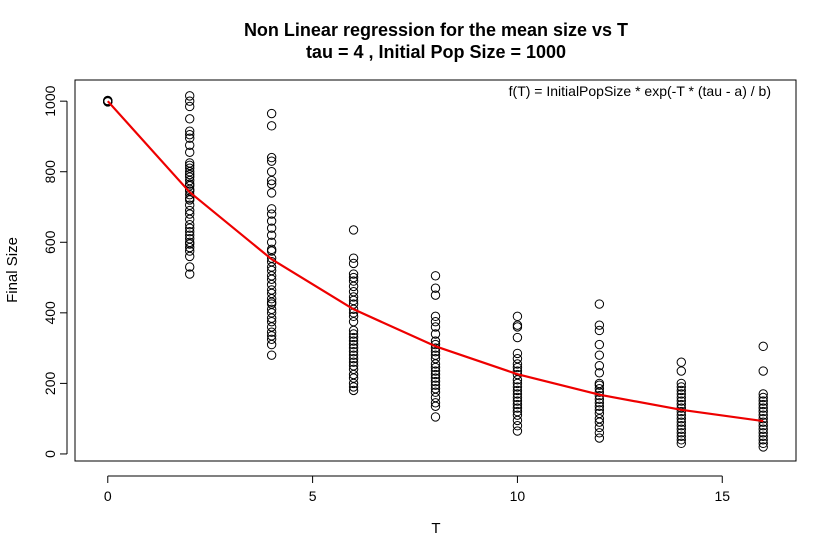 The width and height of the screenshot is (837, 559). I want to click on x-tick-label: 0, so click(108, 496).